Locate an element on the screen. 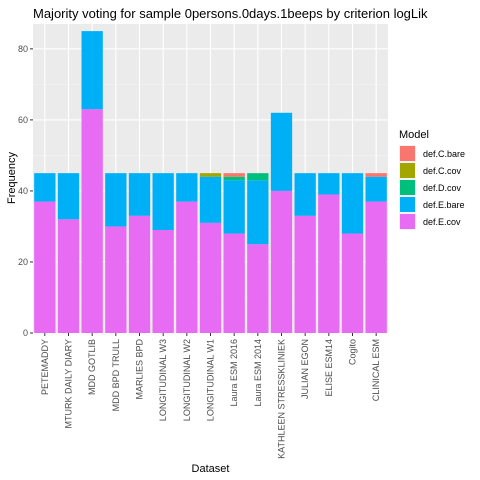 The image size is (480, 480). x-tick-label: CLINICAL ESM is located at coordinates (376, 370).